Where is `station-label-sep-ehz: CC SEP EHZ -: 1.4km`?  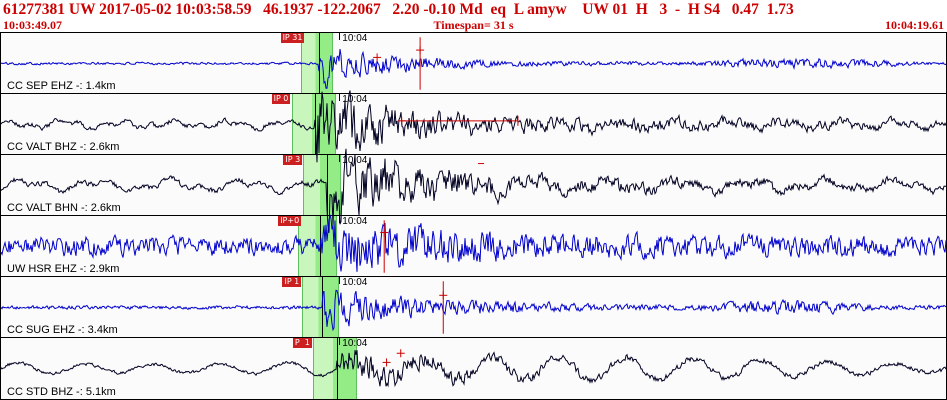
station-label-sep-ehz: CC SEP EHZ -: 1.4km is located at coordinates (61, 86).